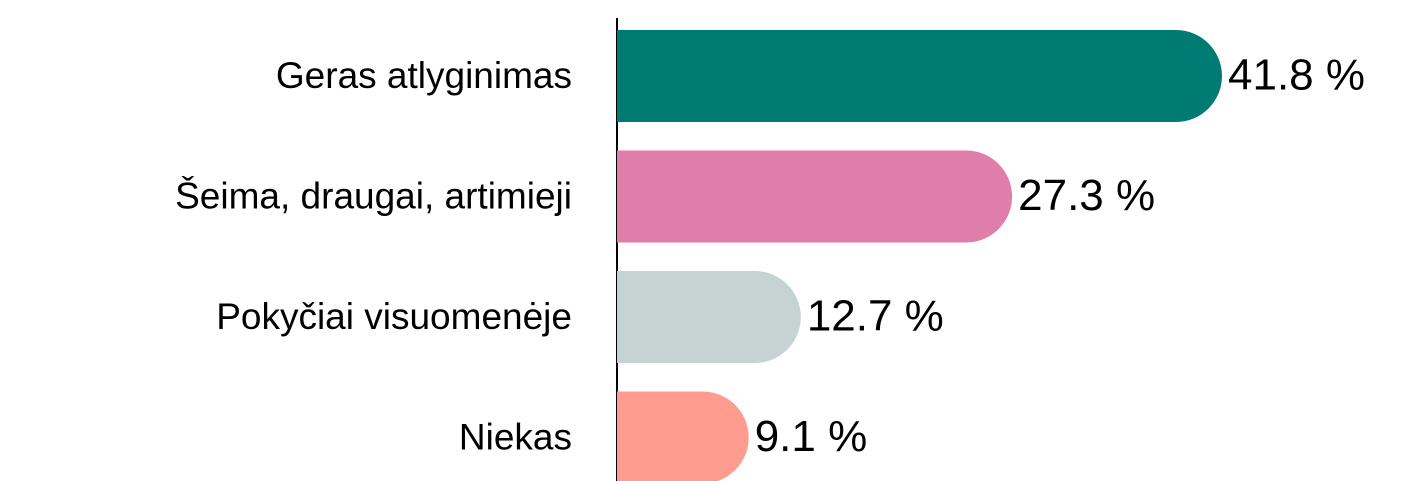 The width and height of the screenshot is (1410, 481). I want to click on value-label: 27.3 %, so click(1086, 195).